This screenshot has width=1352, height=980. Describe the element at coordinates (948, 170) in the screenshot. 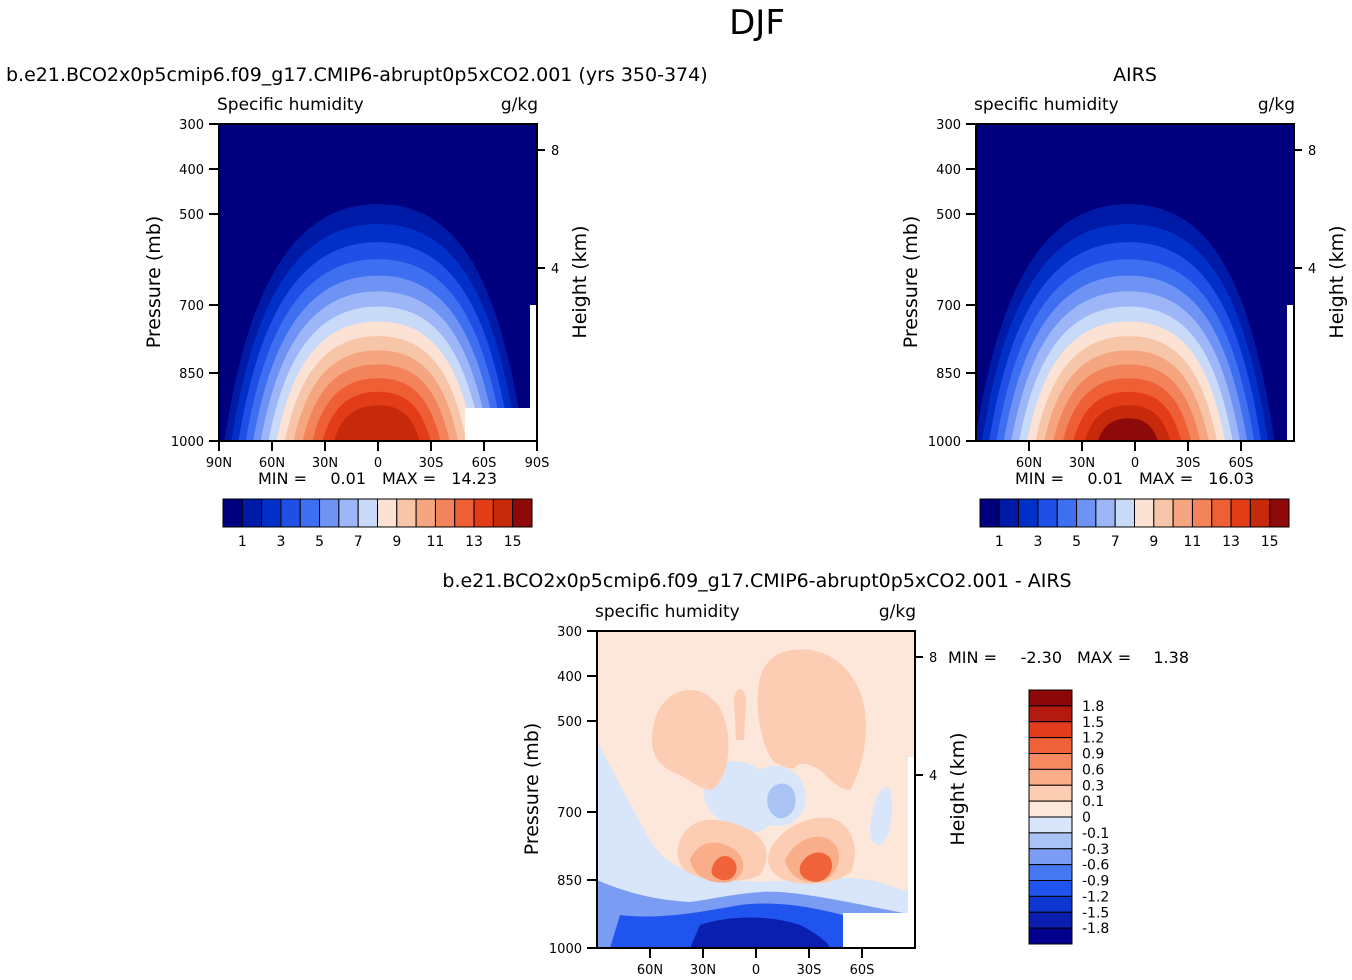

I see `panel-airs-ytick-400: 400` at that location.